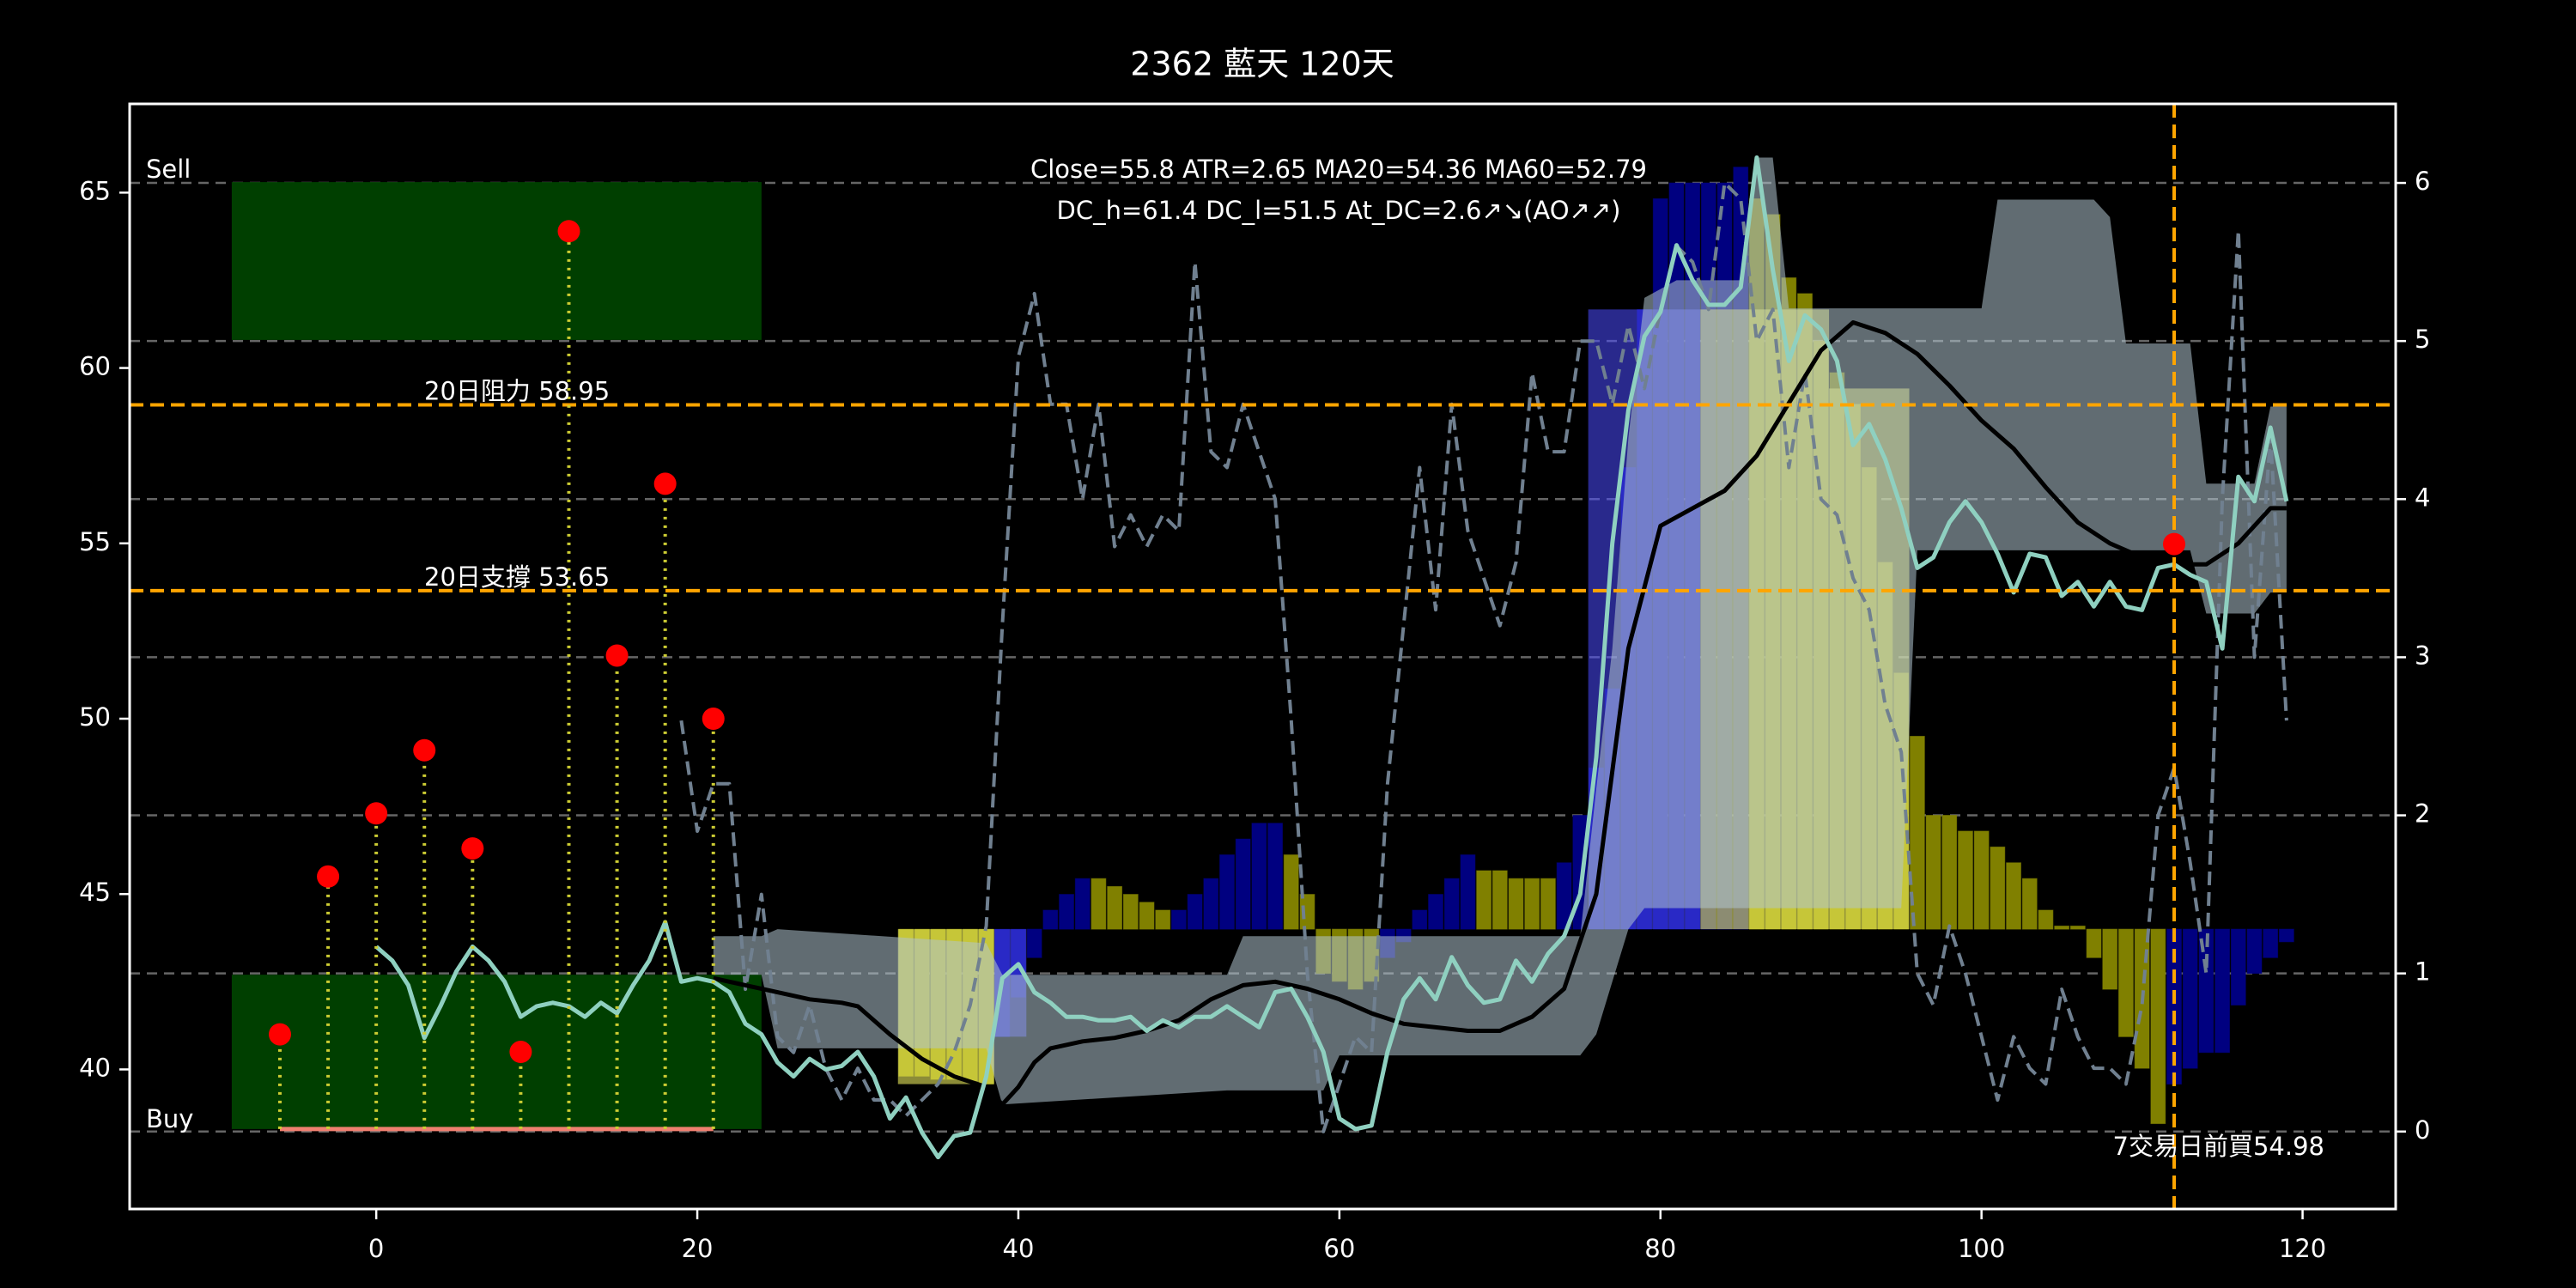  Describe the element at coordinates (1339, 1248) in the screenshot. I see `x-tick-label: 60` at that location.